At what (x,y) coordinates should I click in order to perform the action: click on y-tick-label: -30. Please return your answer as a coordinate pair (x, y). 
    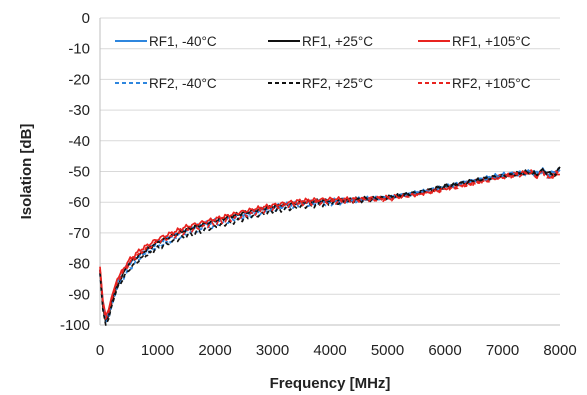
    Looking at the image, I should click on (79, 110).